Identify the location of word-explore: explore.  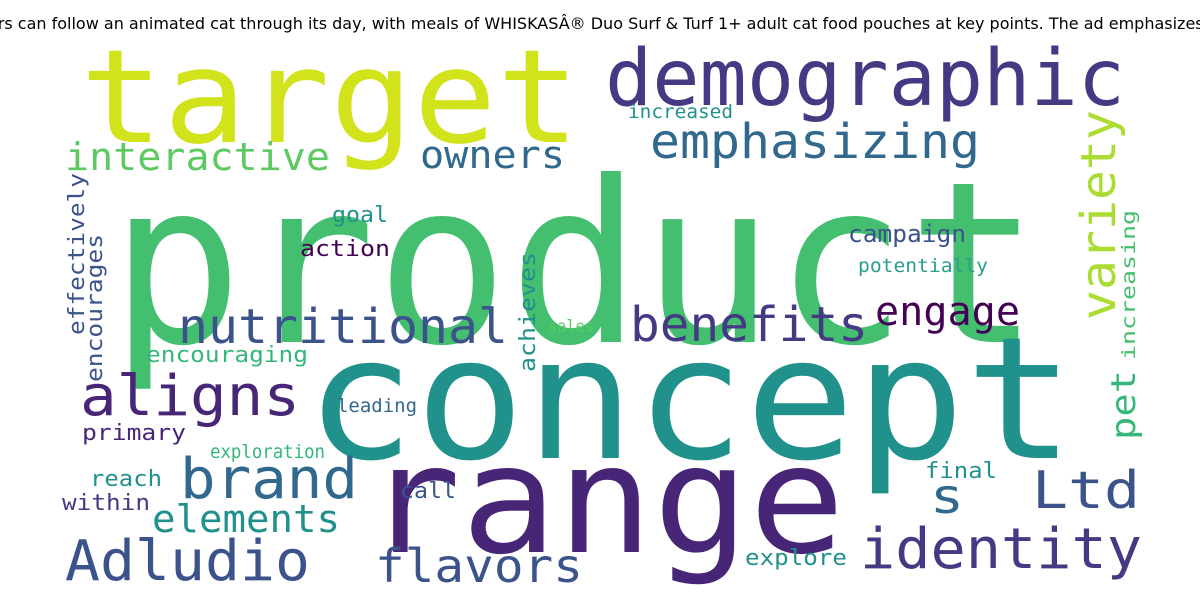
(796, 558).